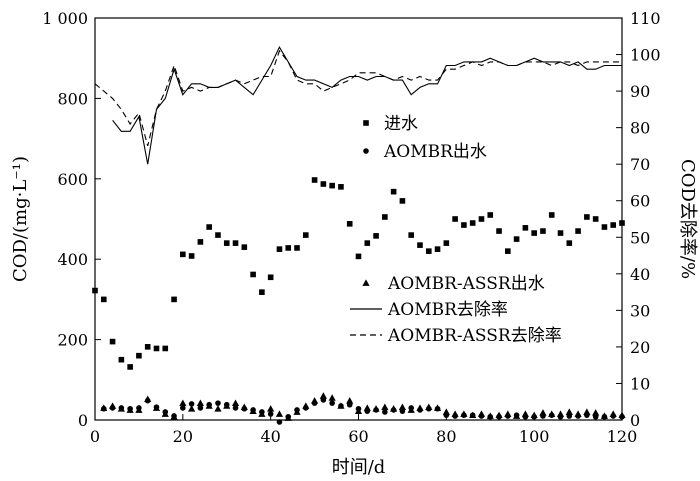 Image resolution: width=700 pixels, height=481 pixels. I want to click on x-tick-label: 60, so click(358, 436).